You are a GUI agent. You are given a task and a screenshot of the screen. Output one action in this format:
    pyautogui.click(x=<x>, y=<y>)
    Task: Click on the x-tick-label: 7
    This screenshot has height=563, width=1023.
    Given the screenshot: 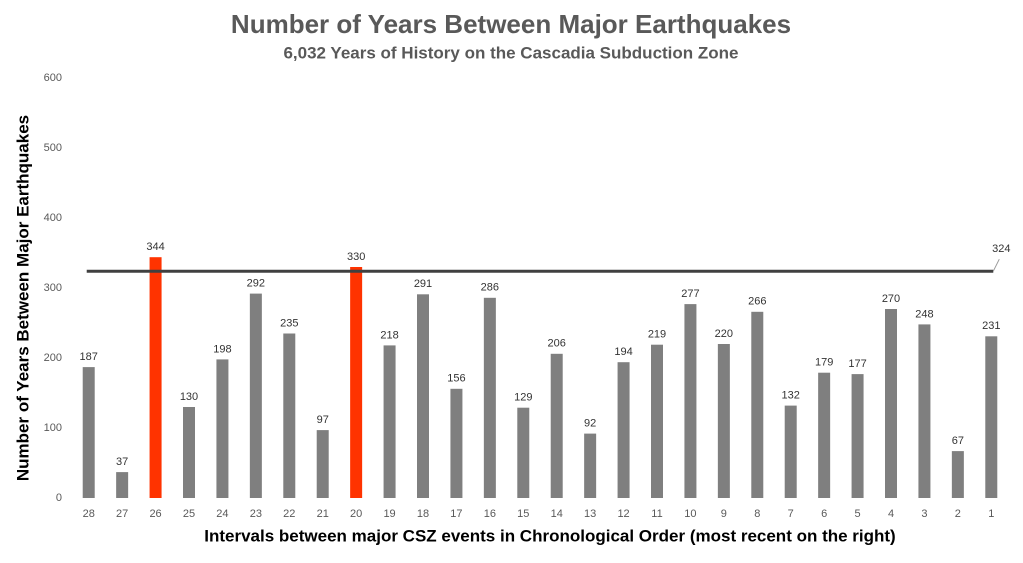 What is the action you would take?
    pyautogui.click(x=791, y=514)
    